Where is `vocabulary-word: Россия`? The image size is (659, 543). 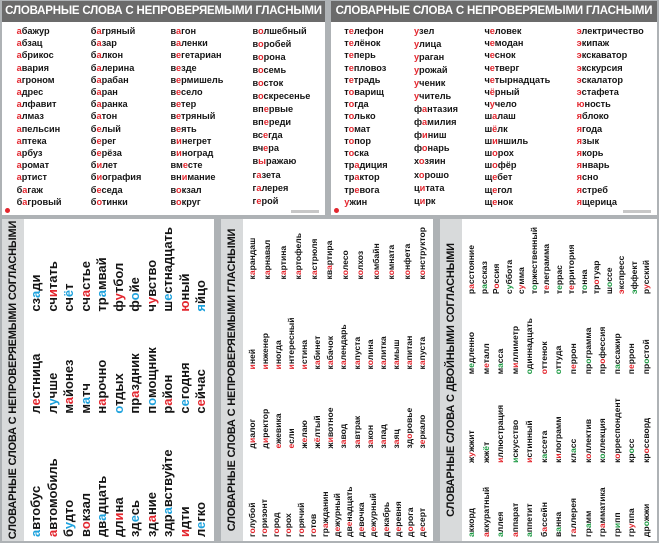
vocabulary-word: Россия is located at coordinates (496, 279).